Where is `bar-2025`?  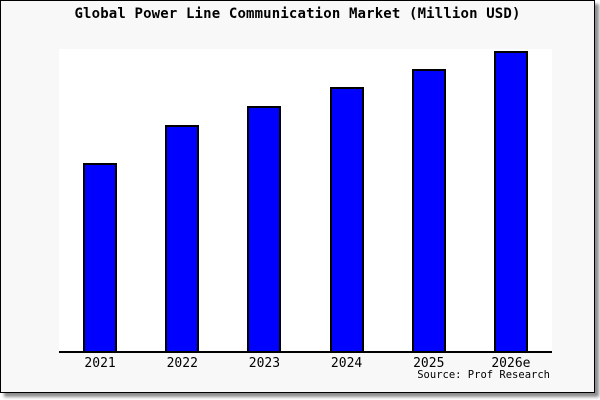
bar-2025 is located at coordinates (428, 210).